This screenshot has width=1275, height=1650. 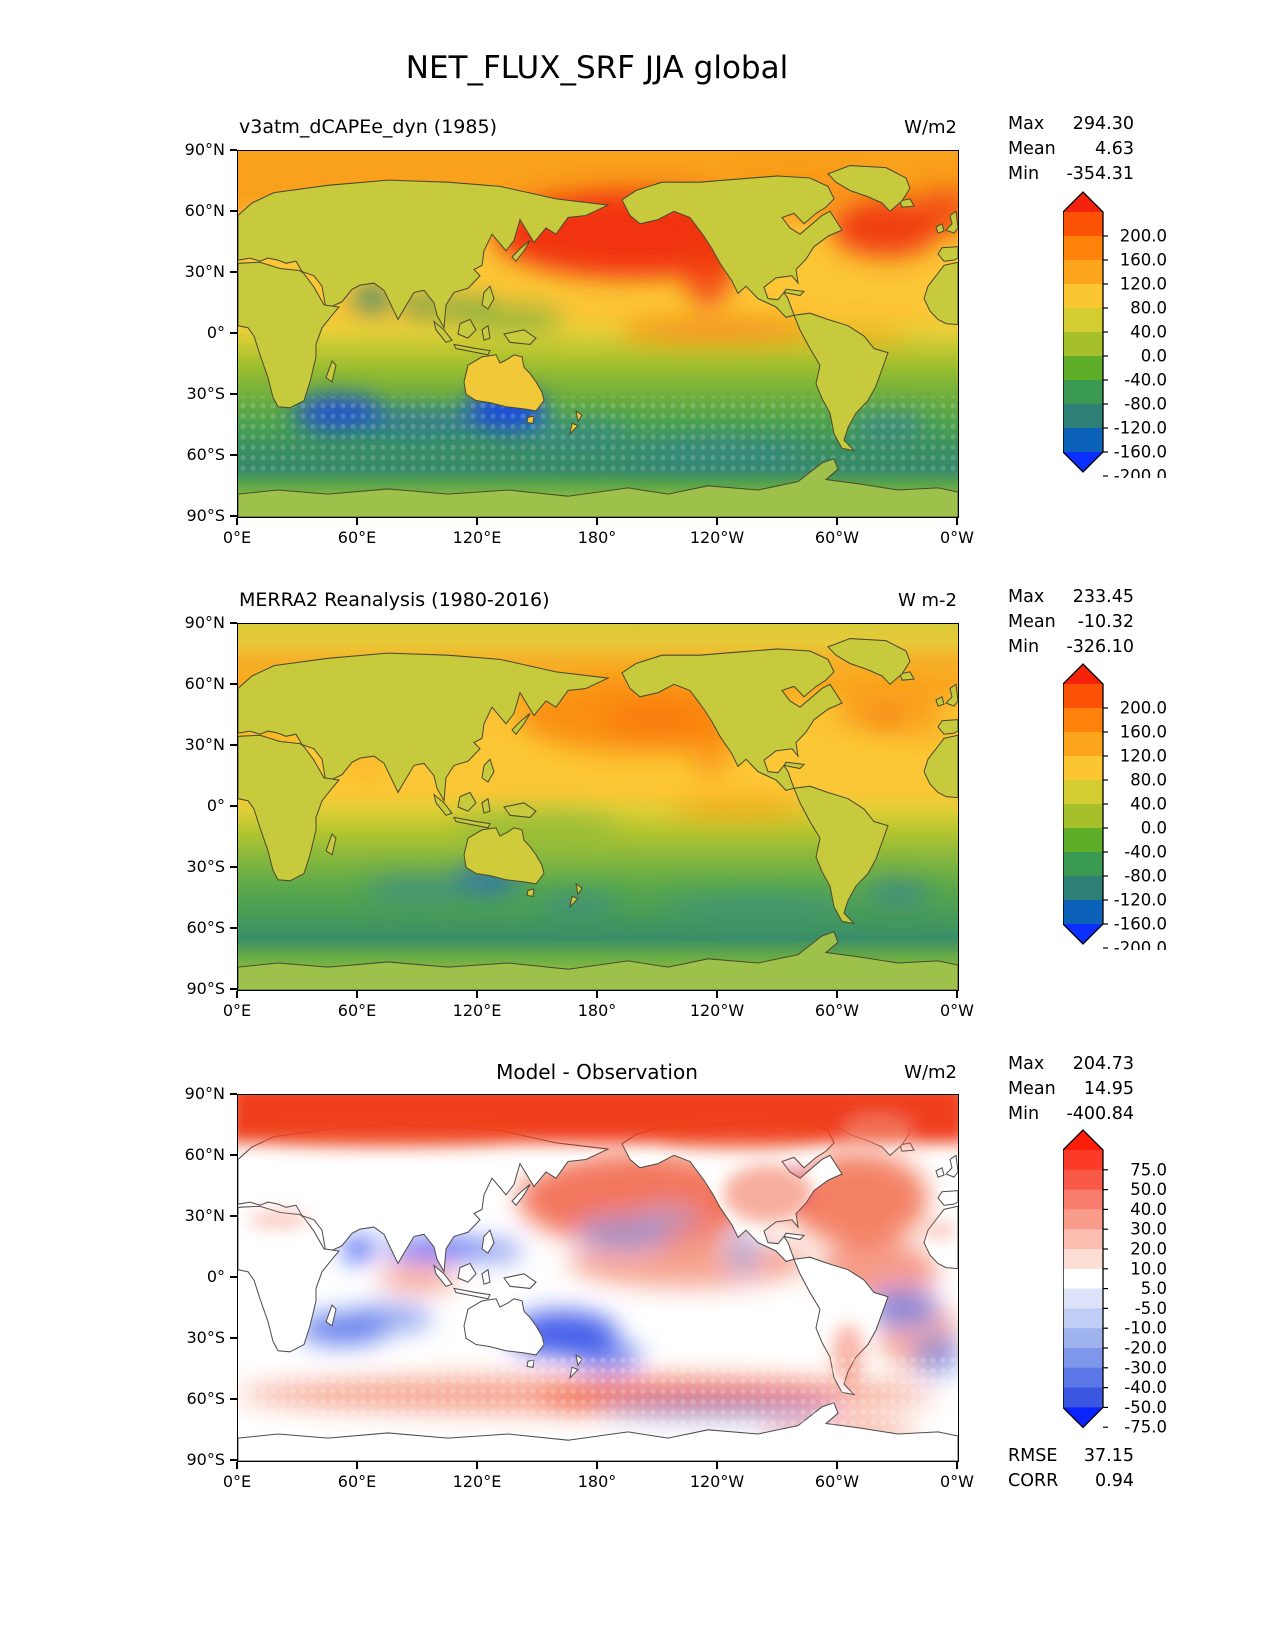 I want to click on panel1-subtitle: v3atm_dCAPEe_dyn (1985), so click(x=368, y=127).